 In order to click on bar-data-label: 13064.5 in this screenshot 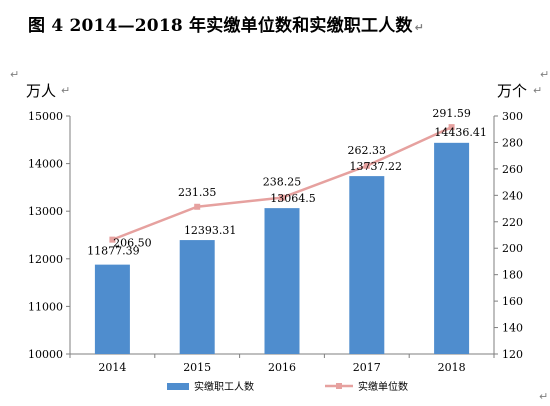, I will do `click(293, 198)`.